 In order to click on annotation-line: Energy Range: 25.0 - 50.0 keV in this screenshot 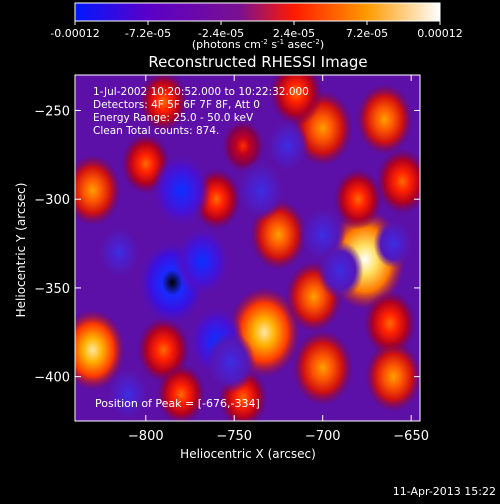, I will do `click(173, 118)`.